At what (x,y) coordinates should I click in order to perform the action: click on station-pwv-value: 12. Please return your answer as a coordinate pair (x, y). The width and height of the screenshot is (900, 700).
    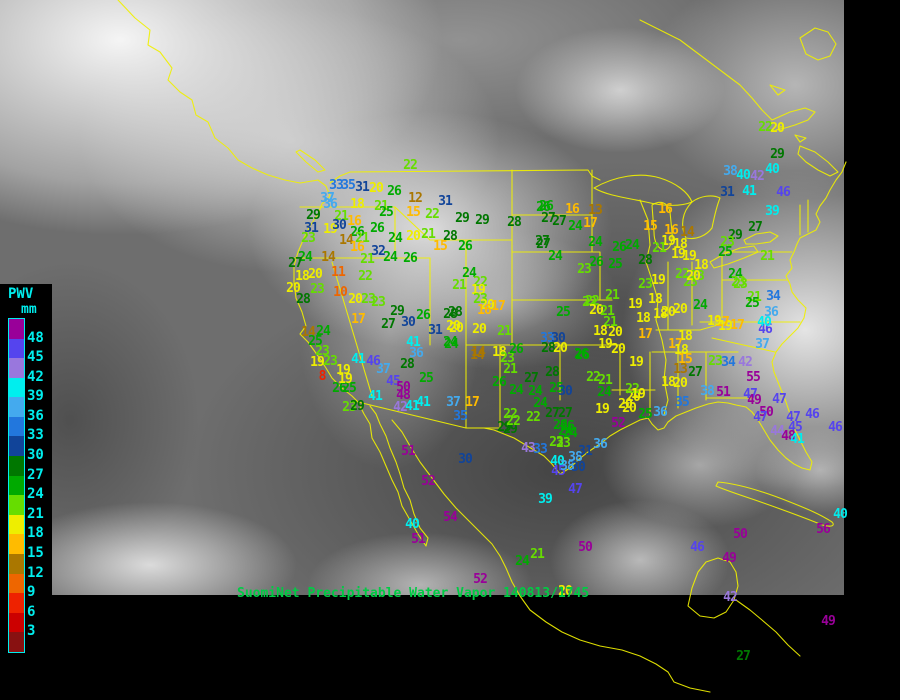
    Looking at the image, I should click on (415, 198).